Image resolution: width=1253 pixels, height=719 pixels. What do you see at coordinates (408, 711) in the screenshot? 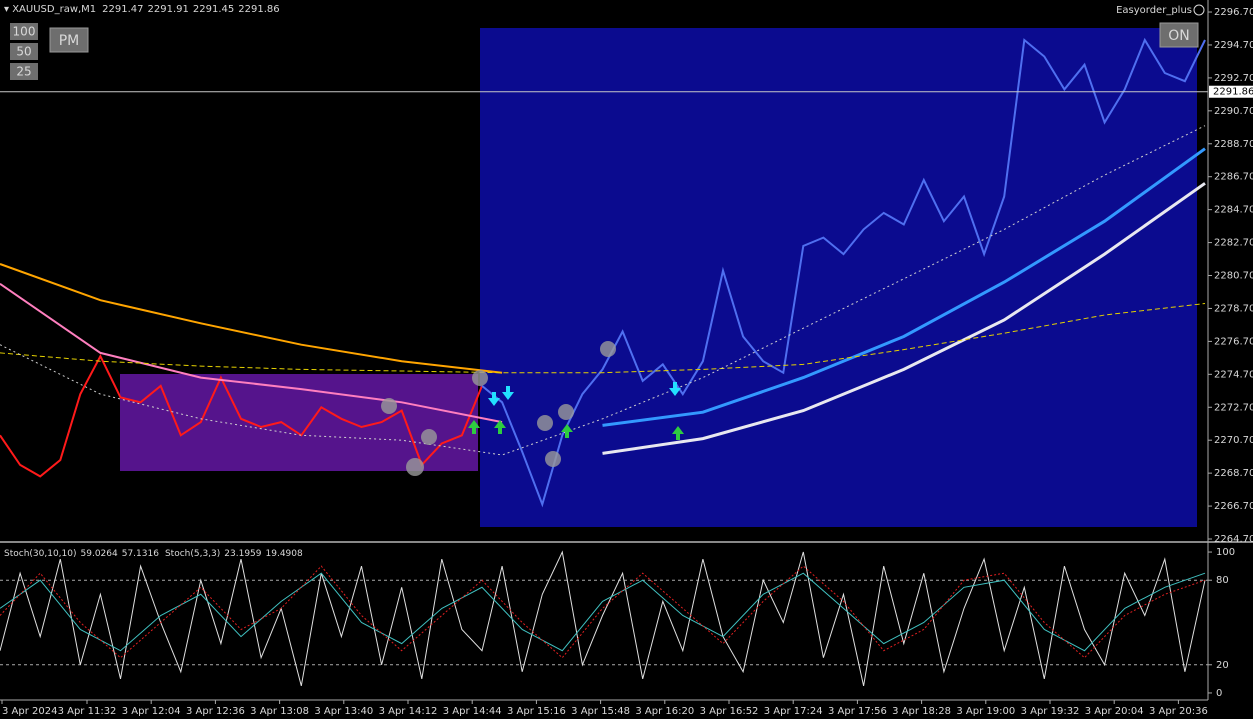
I see `x-tick-label: 3 Apr 14:12` at bounding box center [408, 711].